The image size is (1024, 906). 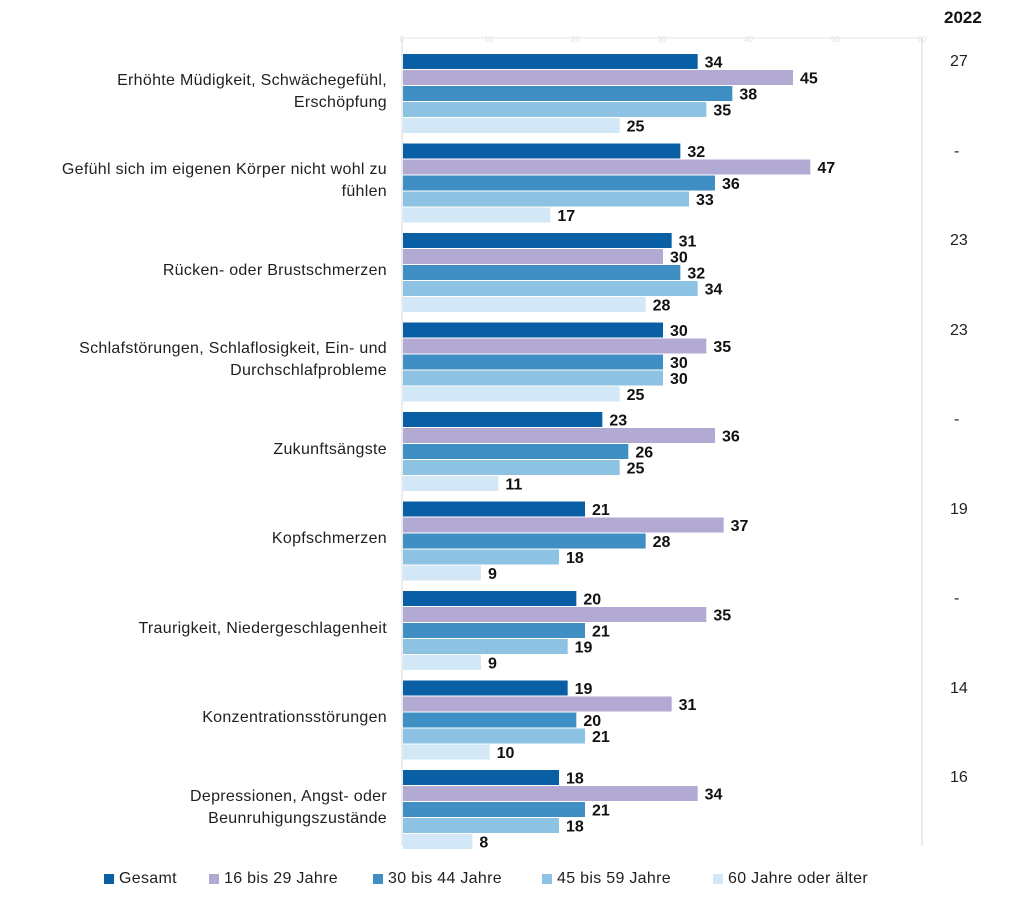 What do you see at coordinates (688, 242) in the screenshot?
I see `data-label: 31` at bounding box center [688, 242].